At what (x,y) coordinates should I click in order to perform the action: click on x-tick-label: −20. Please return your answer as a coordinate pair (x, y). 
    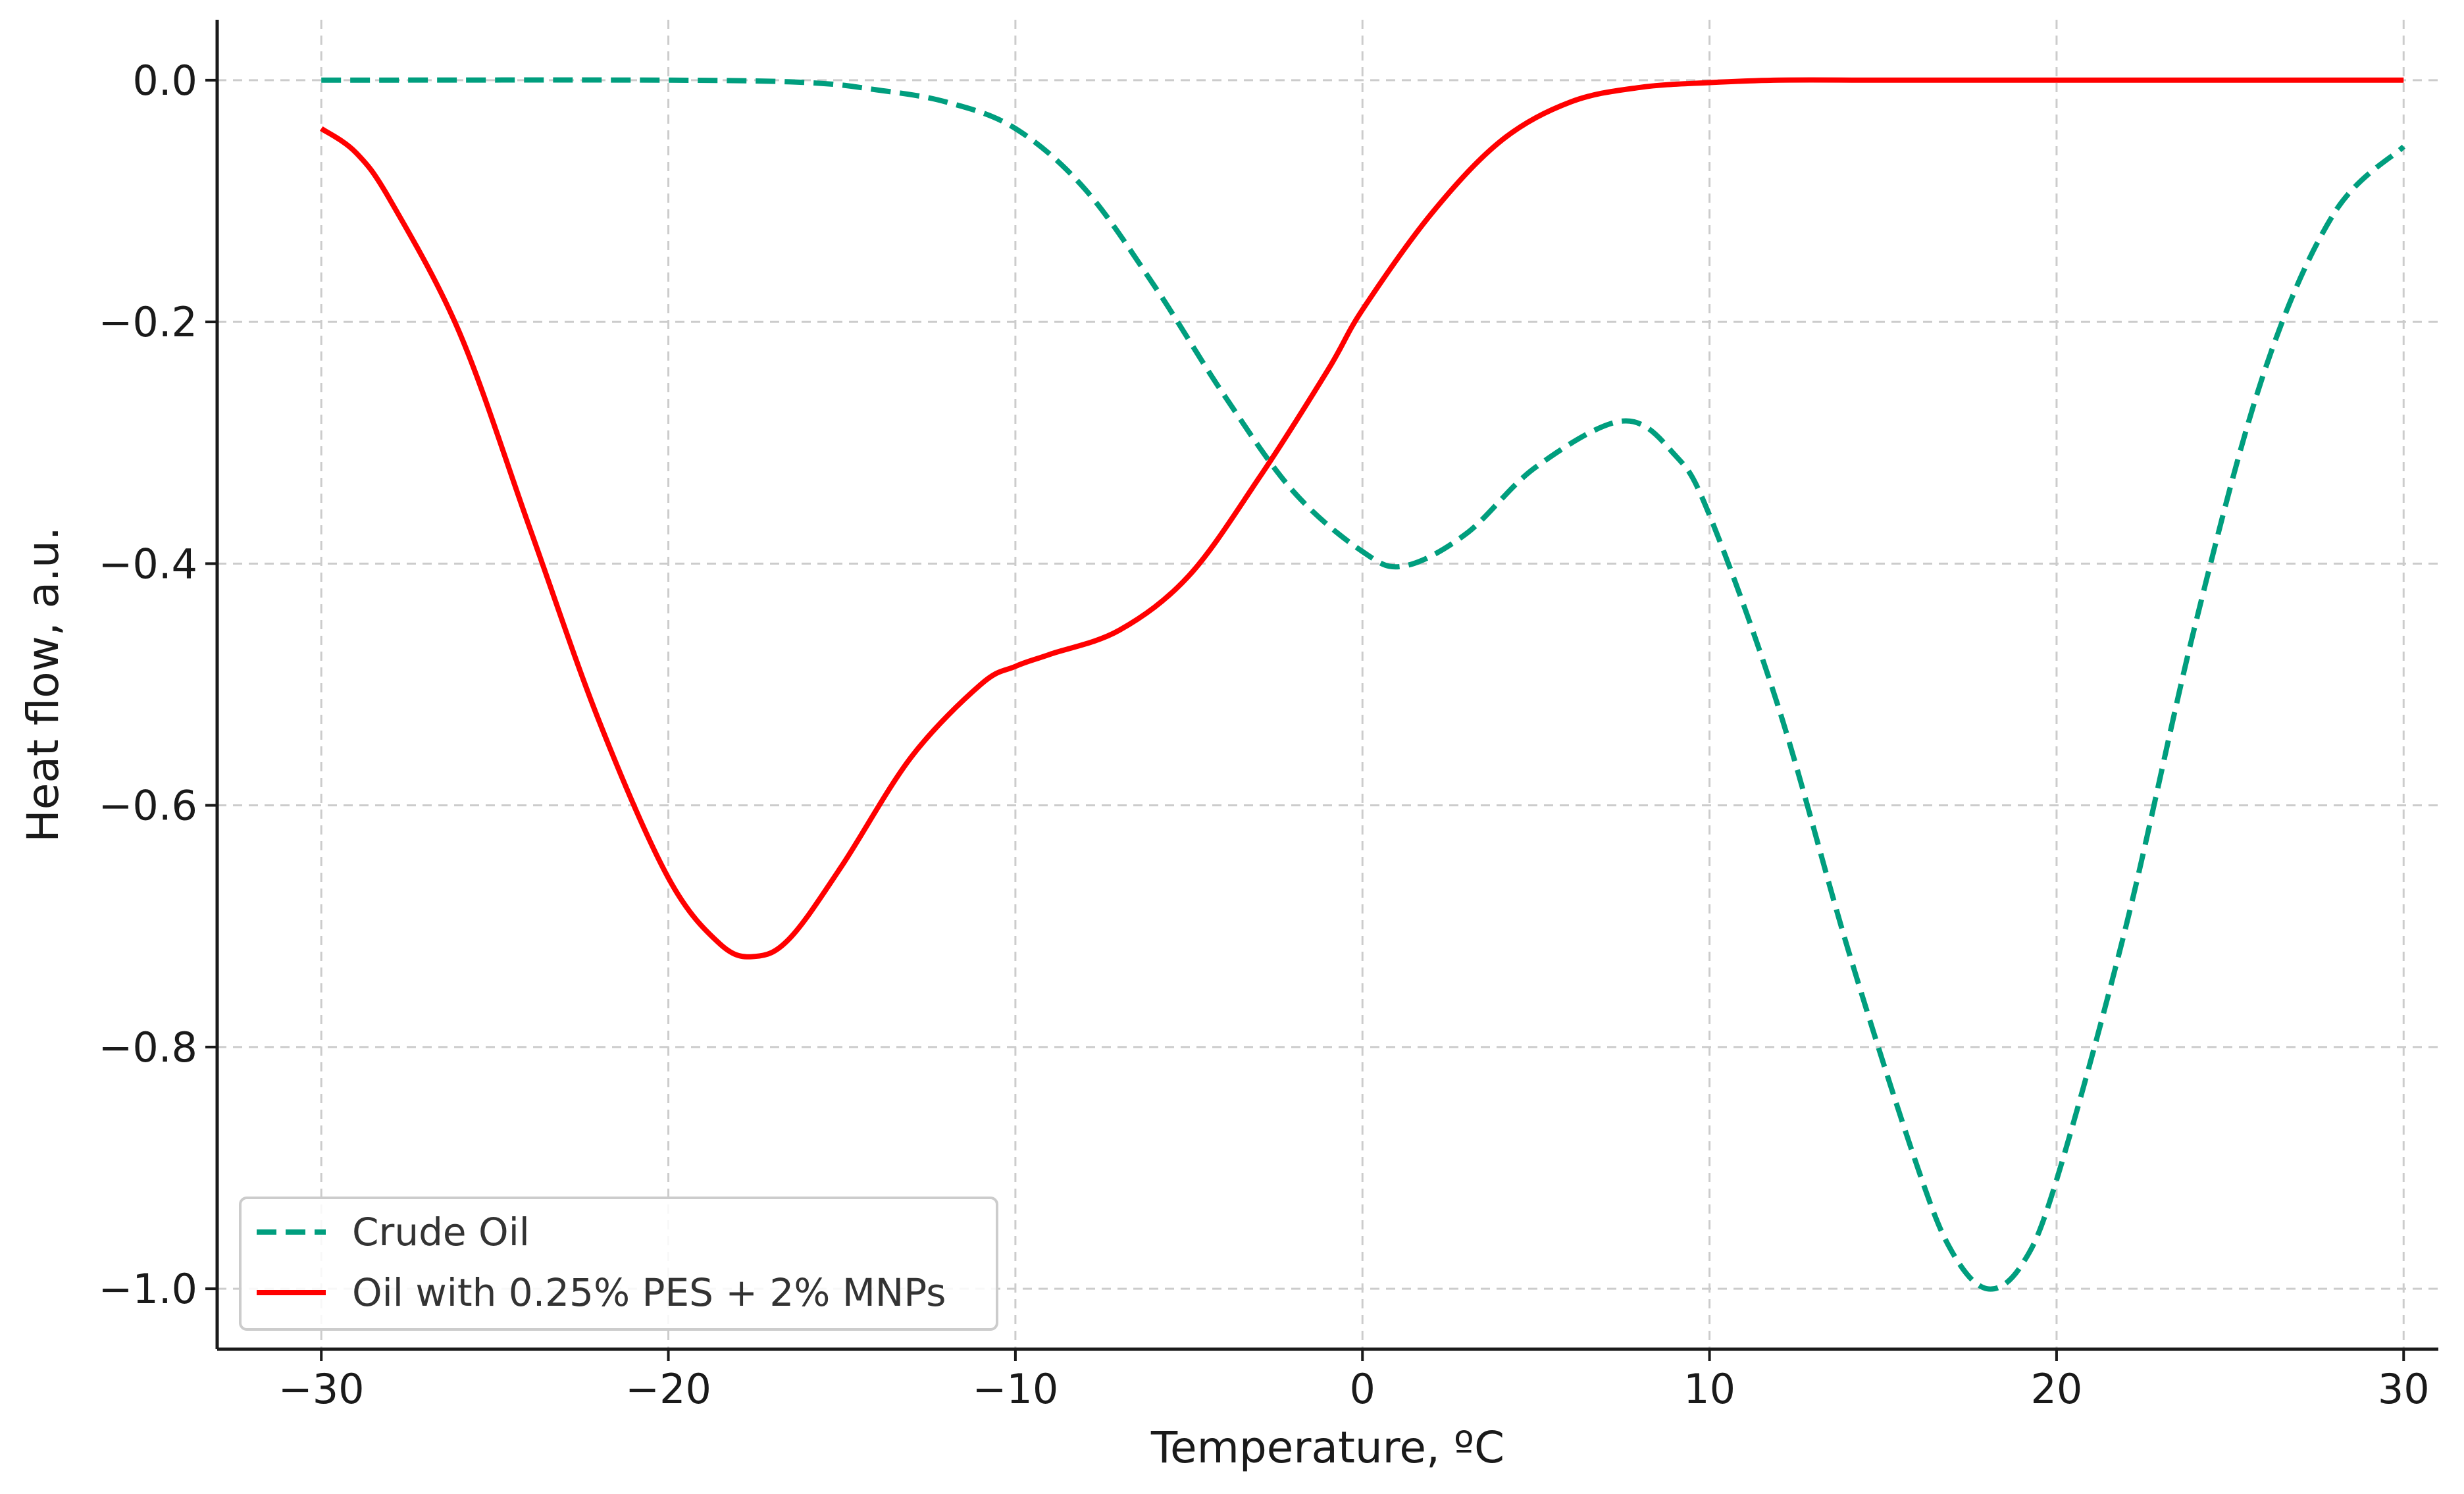
    Looking at the image, I should click on (668, 1389).